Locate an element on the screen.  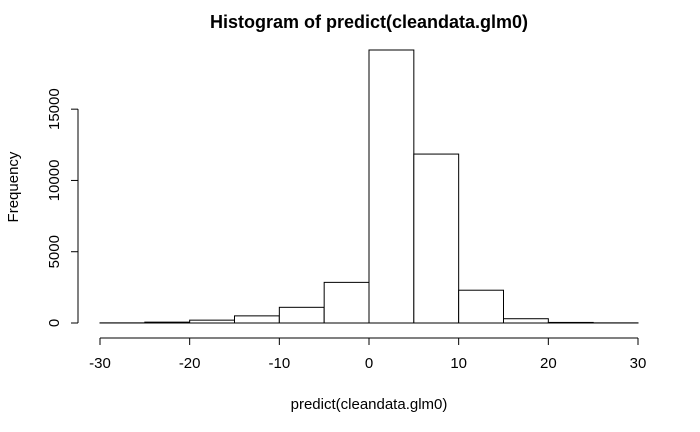
y-tick-label: 10000 is located at coordinates (54, 181).